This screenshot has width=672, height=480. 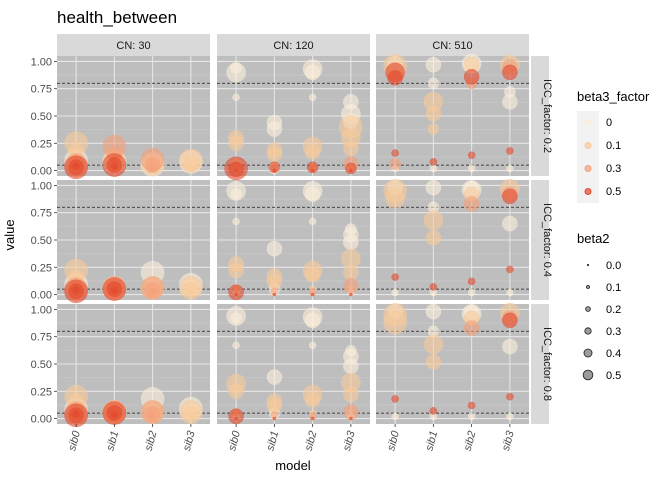 I want to click on y-axis-title: value, so click(x=9, y=234).